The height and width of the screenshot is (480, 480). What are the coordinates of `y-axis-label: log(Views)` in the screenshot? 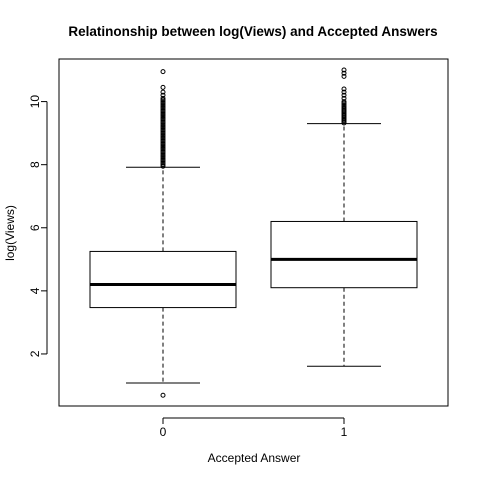 It's located at (10, 233).